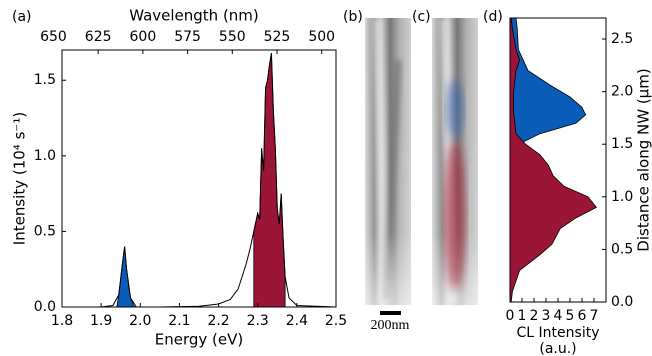 The width and height of the screenshot is (652, 356). What do you see at coordinates (388, 161) in the screenshot?
I see `micrograph-b` at bounding box center [388, 161].